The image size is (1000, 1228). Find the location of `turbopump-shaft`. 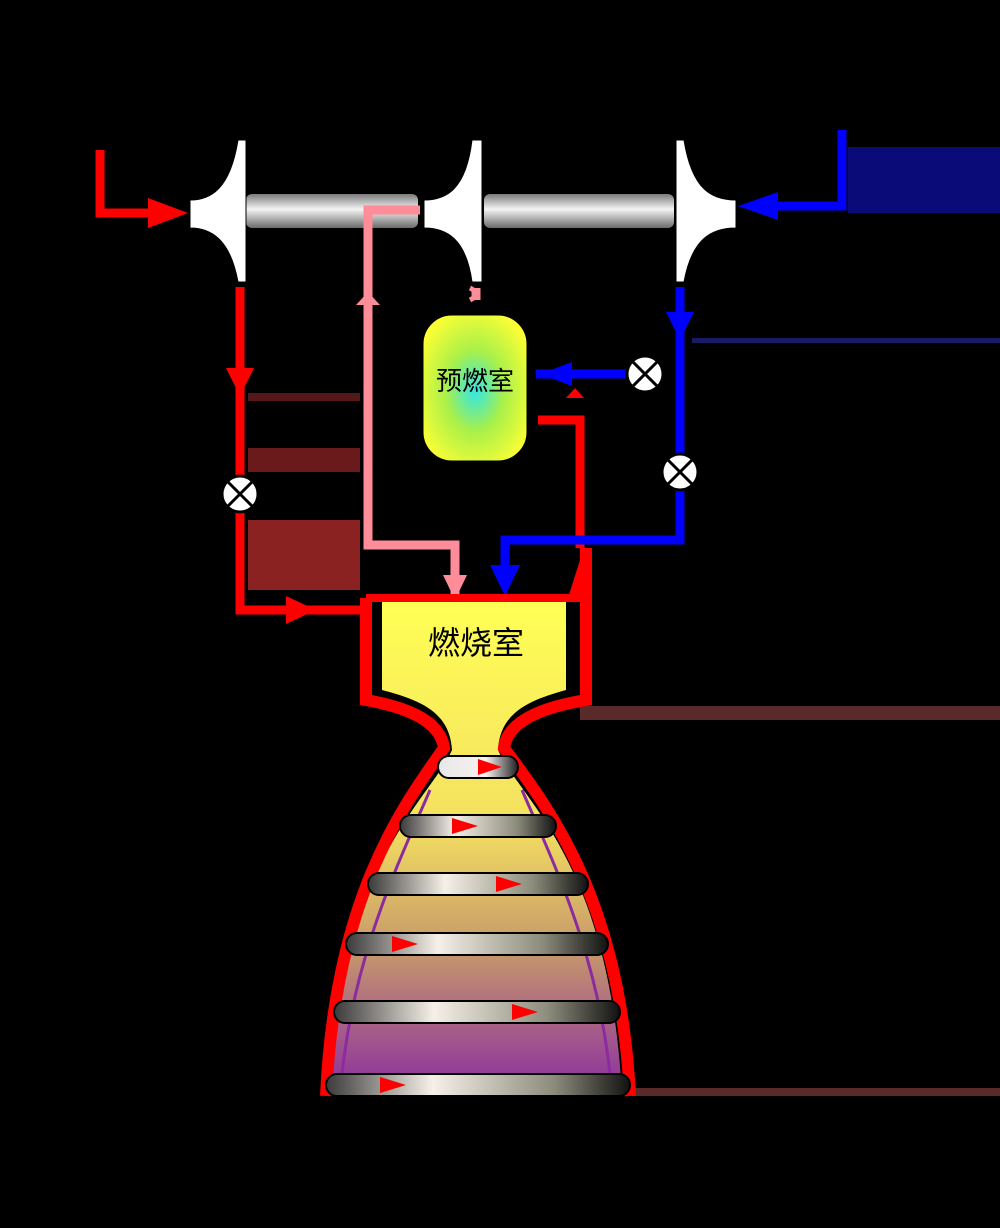

turbopump-shaft is located at coordinates (460, 211).